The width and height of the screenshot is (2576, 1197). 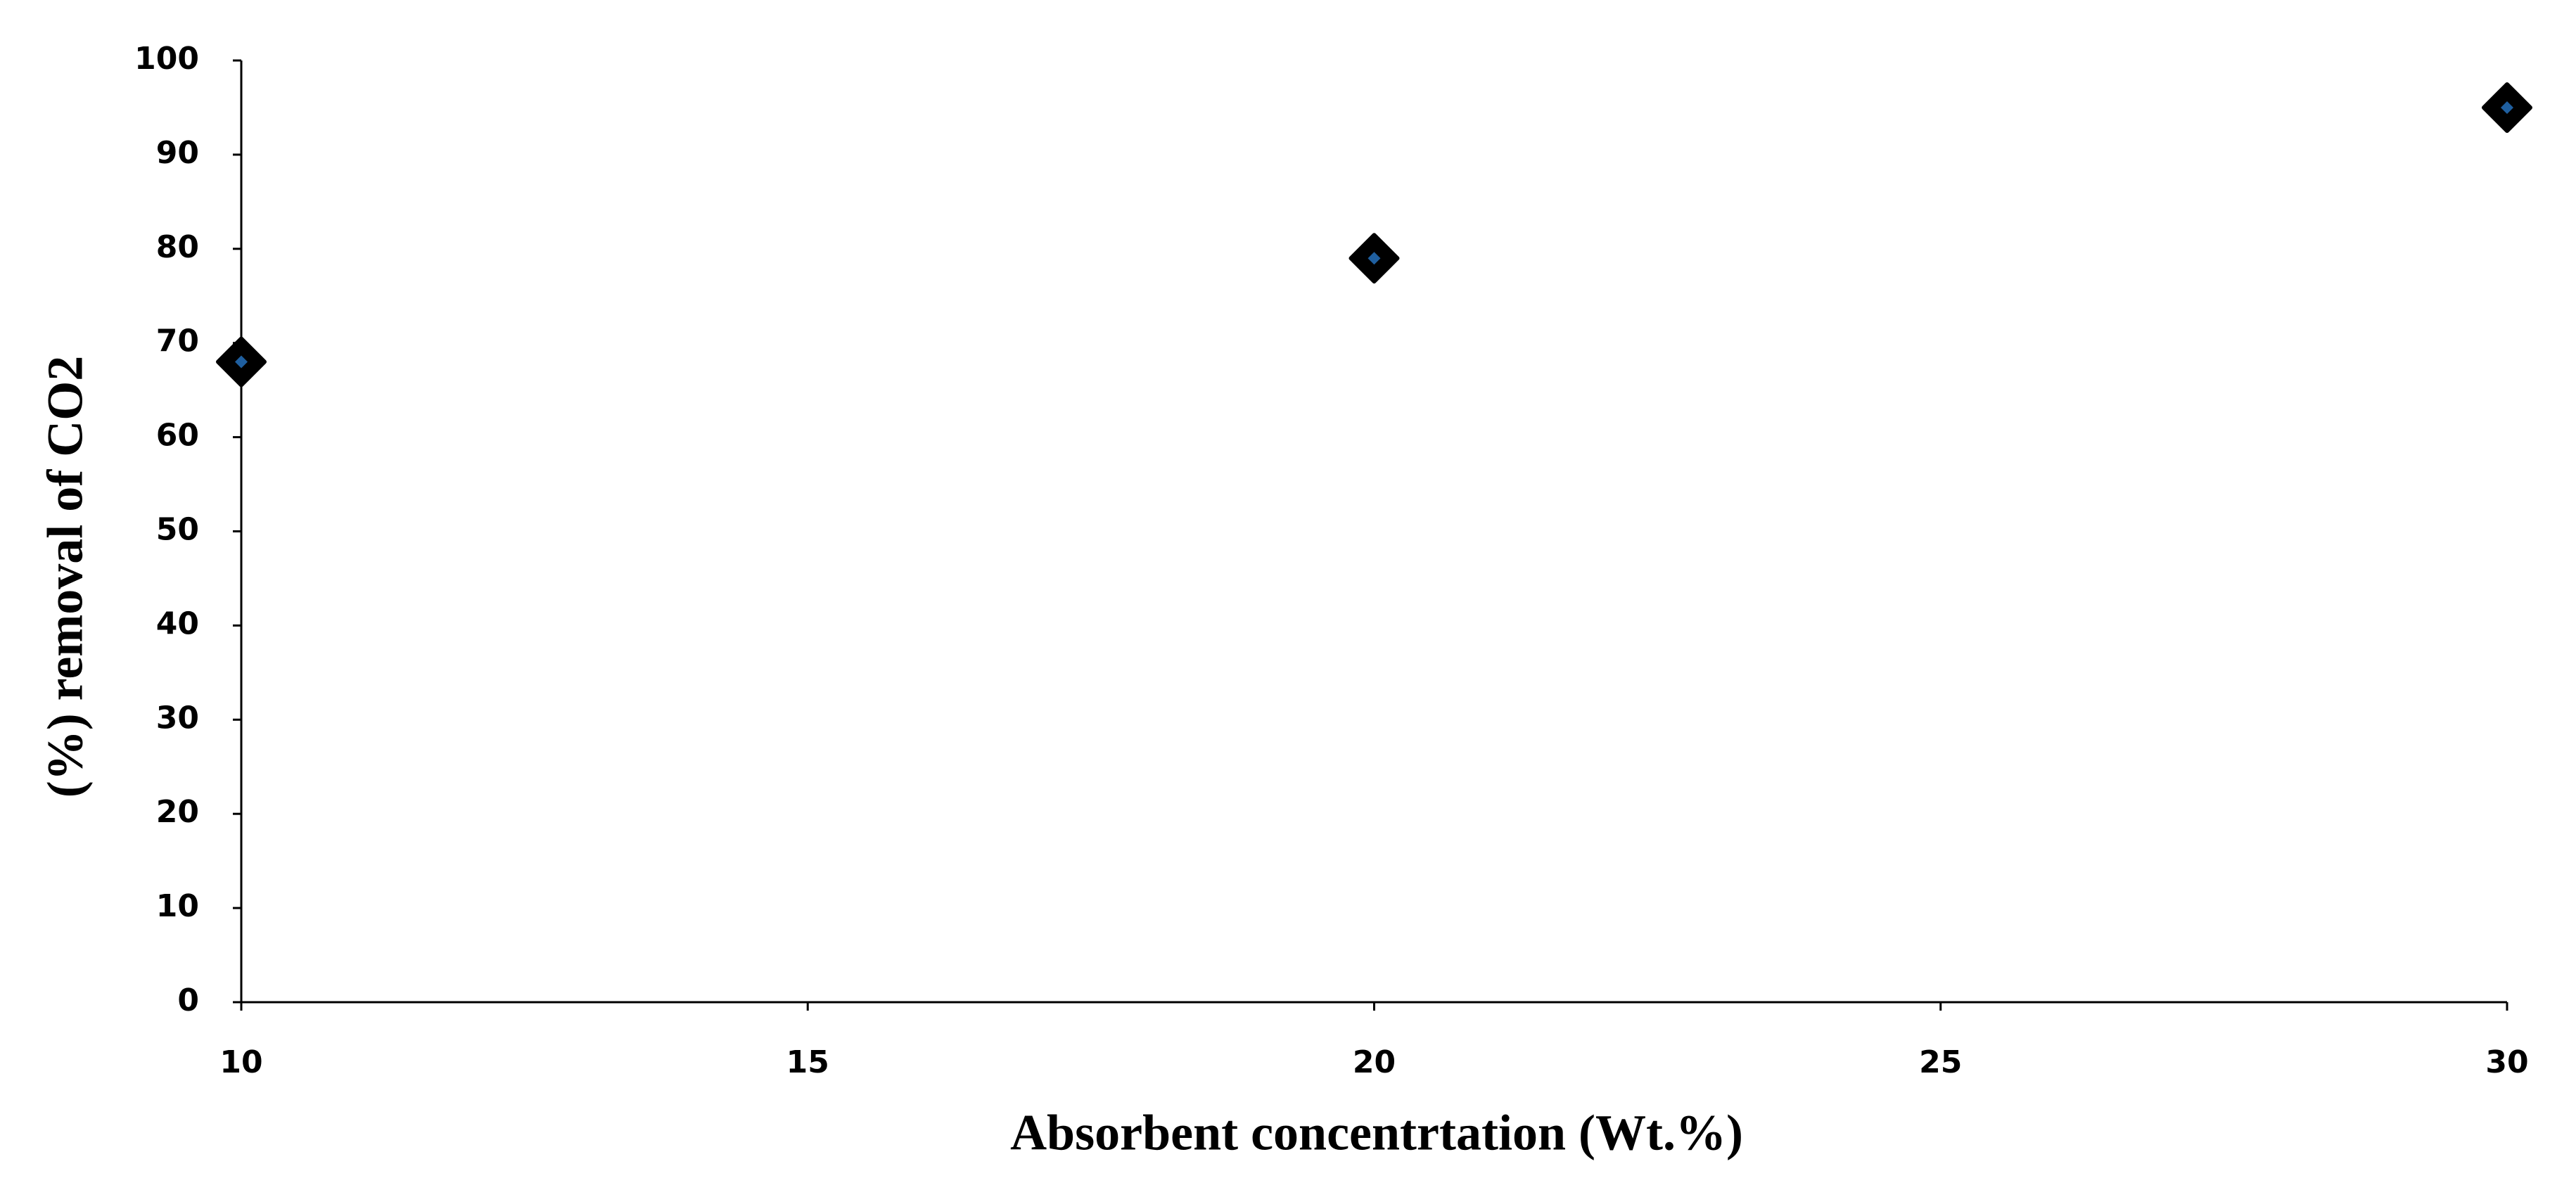 I want to click on y-tick-label: 30, so click(x=177, y=718).